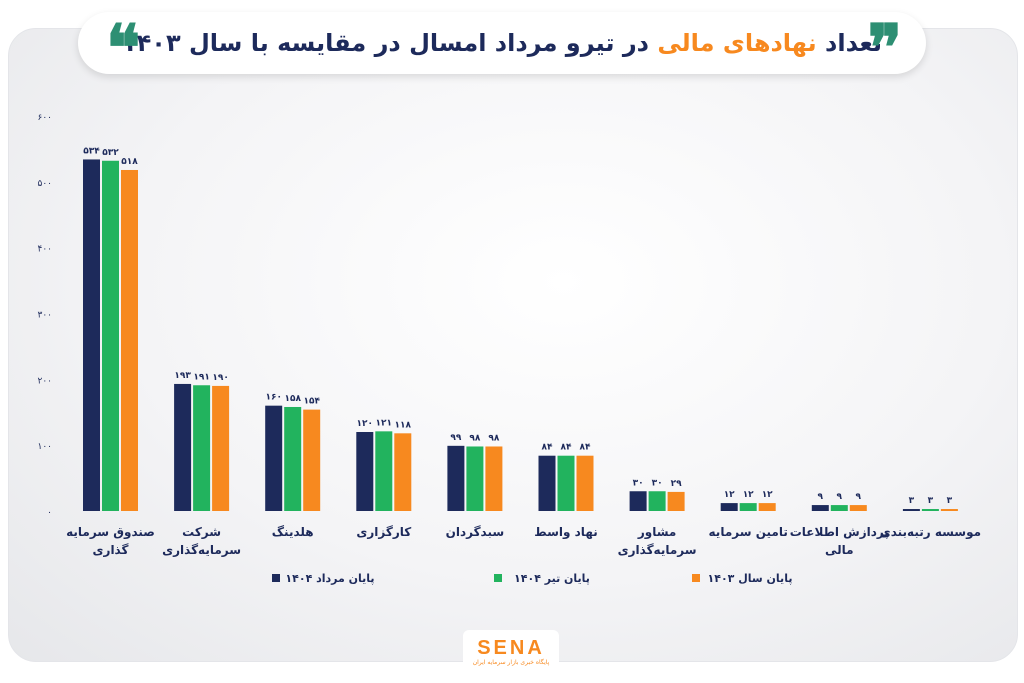 The height and width of the screenshot is (683, 1024). What do you see at coordinates (110, 532) in the screenshot?
I see `category-label: صندوق سرمایه` at bounding box center [110, 532].